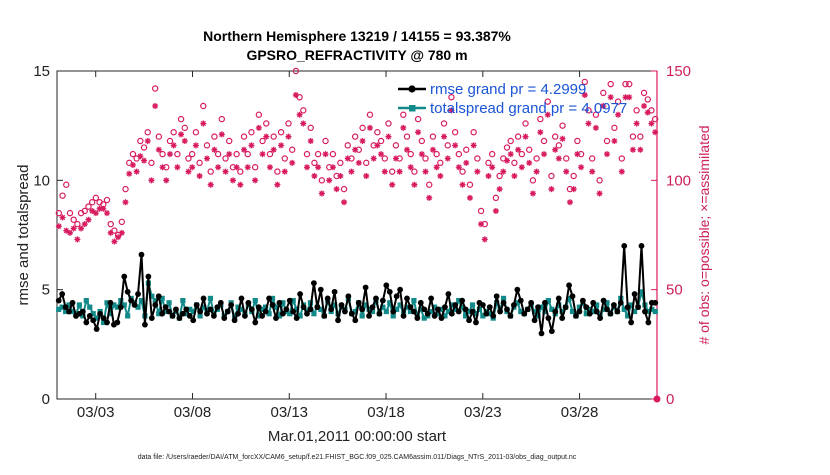 The height and width of the screenshot is (475, 830). I want to click on y-left-tick-label: 10, so click(41, 180).